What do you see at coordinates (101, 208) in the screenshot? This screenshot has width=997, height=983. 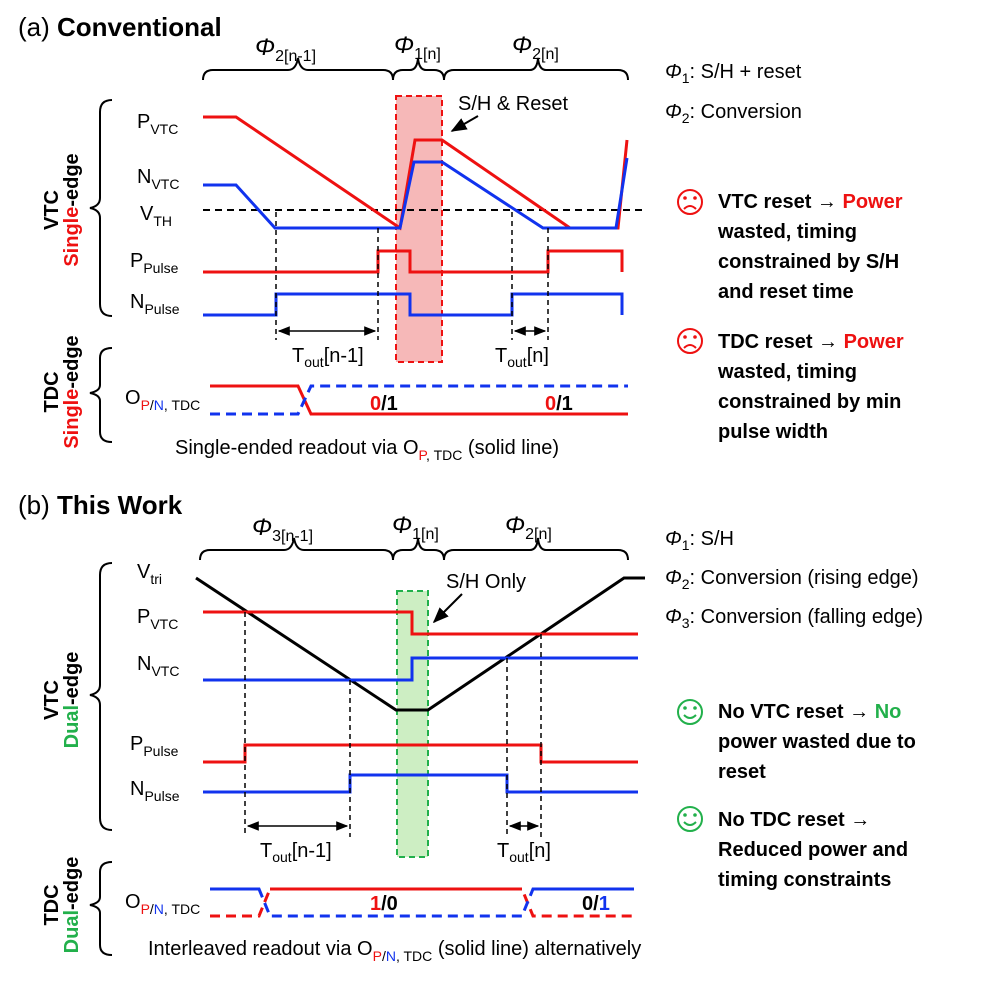 I see `brace-vtc-a` at bounding box center [101, 208].